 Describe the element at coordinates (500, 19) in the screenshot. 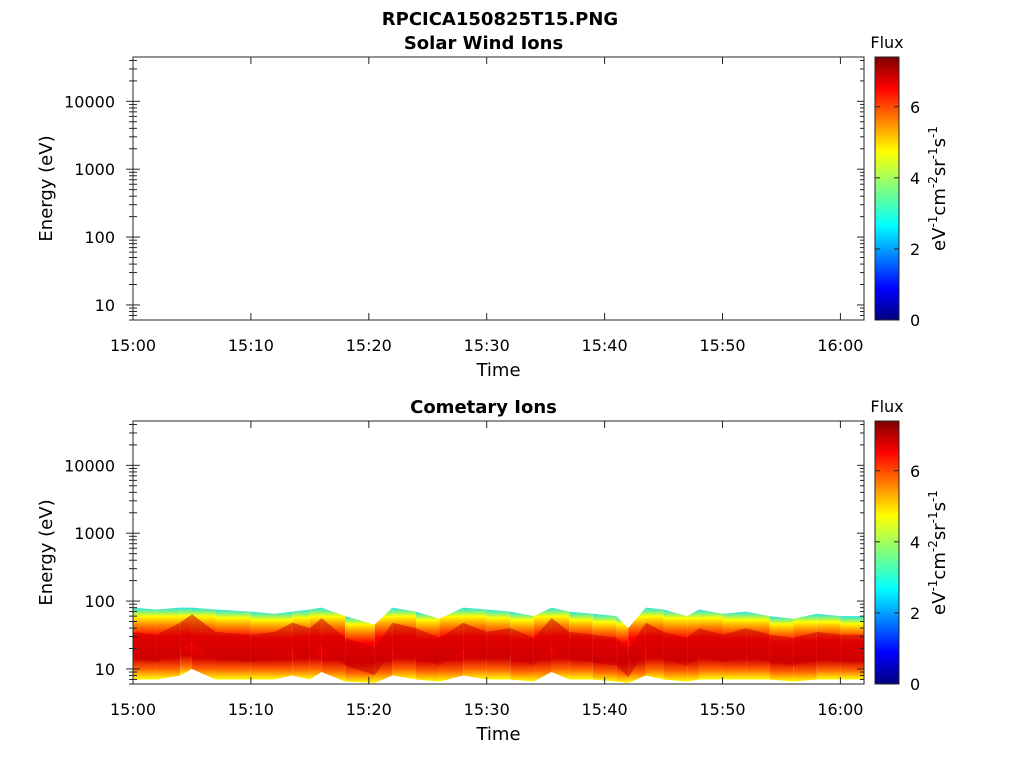

I see `page-title: RPCICA150825T15.PNG` at that location.